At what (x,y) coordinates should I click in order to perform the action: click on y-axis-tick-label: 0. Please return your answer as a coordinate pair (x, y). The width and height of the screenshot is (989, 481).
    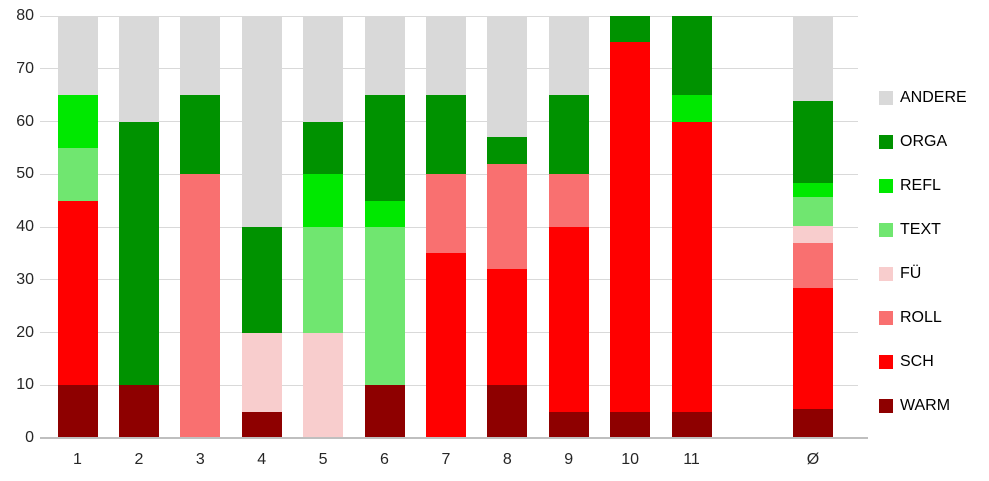
    Looking at the image, I should click on (29, 437).